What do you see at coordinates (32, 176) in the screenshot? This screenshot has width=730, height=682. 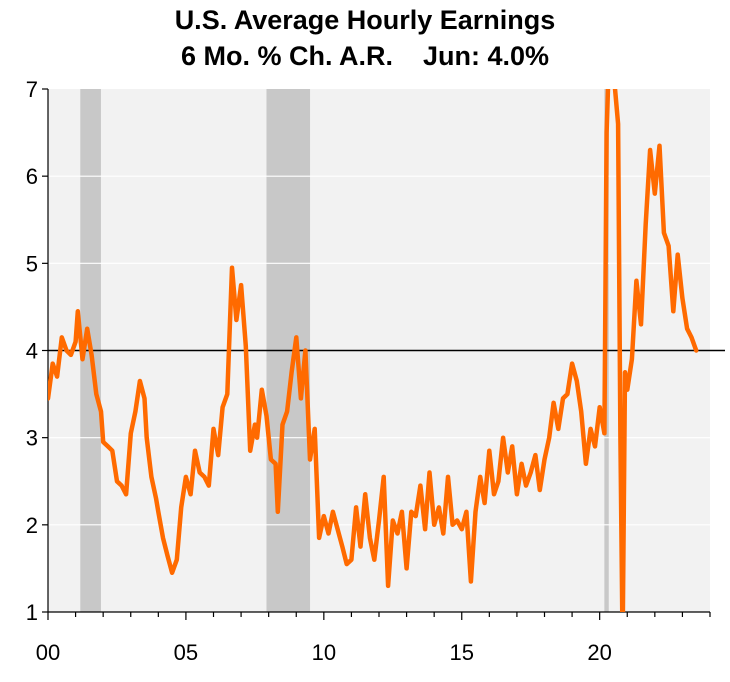 I see `y-tick-label-6: 6` at bounding box center [32, 176].